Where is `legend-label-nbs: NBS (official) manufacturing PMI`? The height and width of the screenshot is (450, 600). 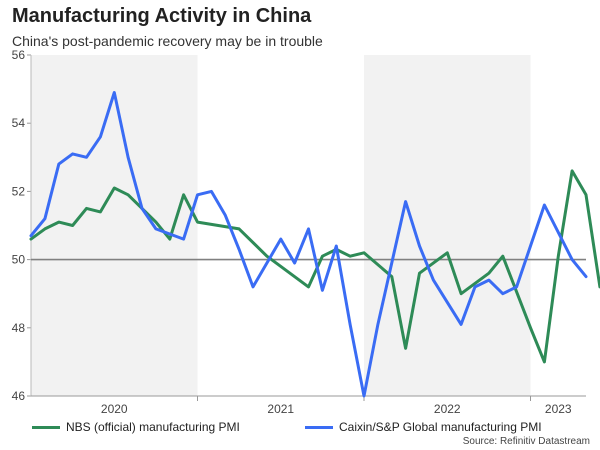
legend-label-nbs: NBS (official) manufacturing PMI is located at coordinates (153, 427).